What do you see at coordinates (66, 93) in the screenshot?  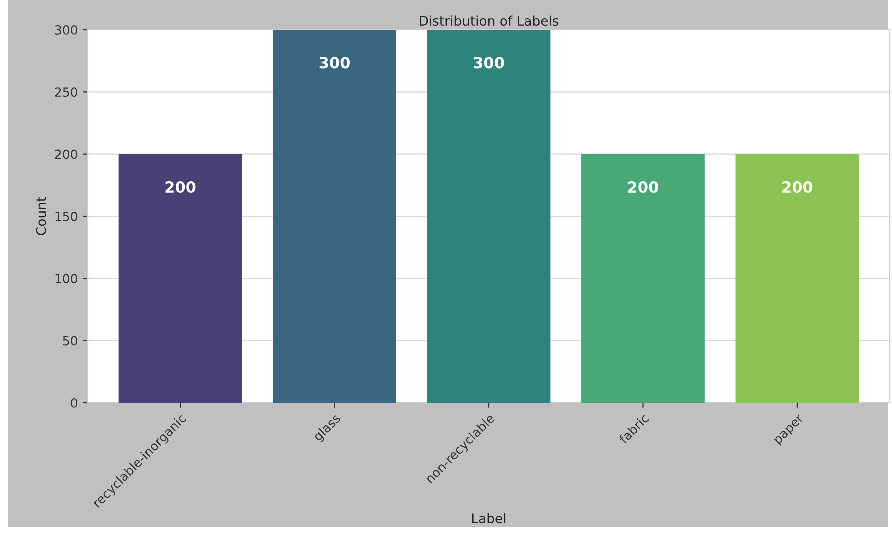 I see `y-tick-label: 250` at bounding box center [66, 93].